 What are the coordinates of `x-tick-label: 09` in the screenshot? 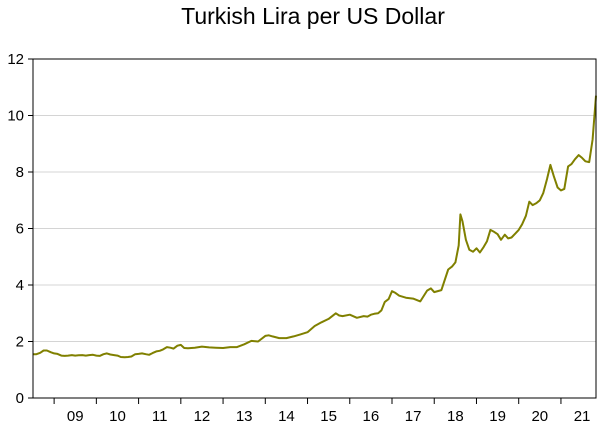 It's located at (75, 416).